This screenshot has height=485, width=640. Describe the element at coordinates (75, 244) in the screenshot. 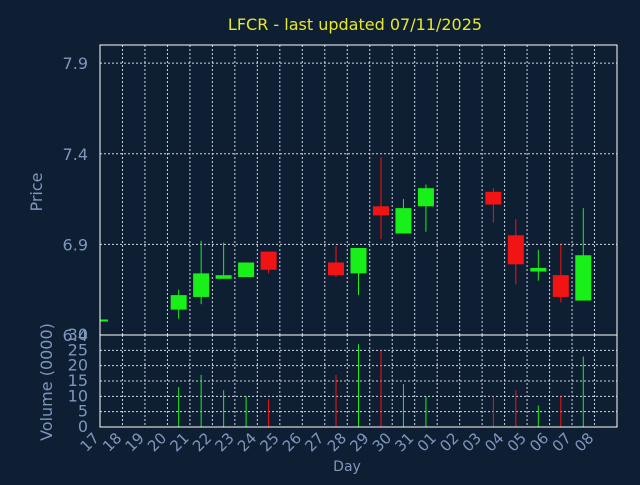

I see `price-tick-label: 6.9` at that location.